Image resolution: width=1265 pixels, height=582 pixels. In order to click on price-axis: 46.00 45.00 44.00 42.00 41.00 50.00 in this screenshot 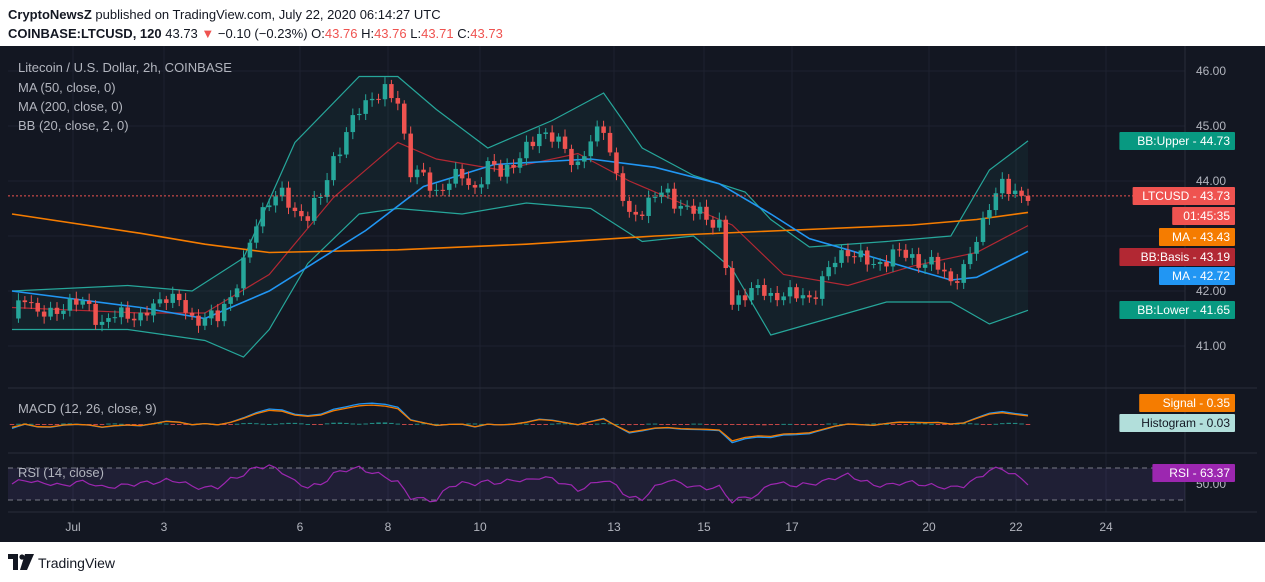, I will do `click(1211, 277)`.